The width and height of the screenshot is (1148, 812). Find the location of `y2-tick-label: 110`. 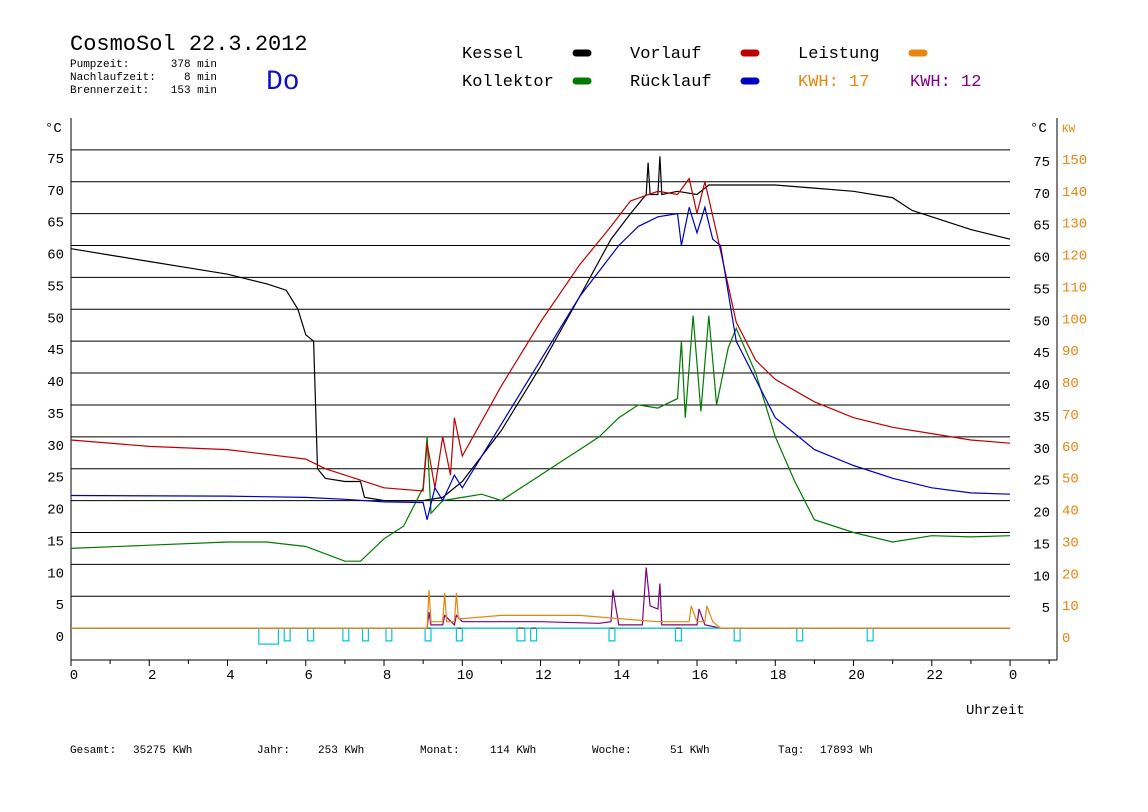

y2-tick-label: 110 is located at coordinates (1074, 288).